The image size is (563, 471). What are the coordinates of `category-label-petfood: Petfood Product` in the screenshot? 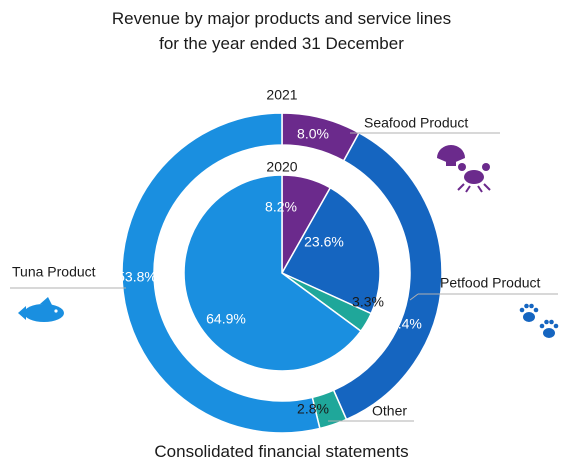 It's located at (490, 283).